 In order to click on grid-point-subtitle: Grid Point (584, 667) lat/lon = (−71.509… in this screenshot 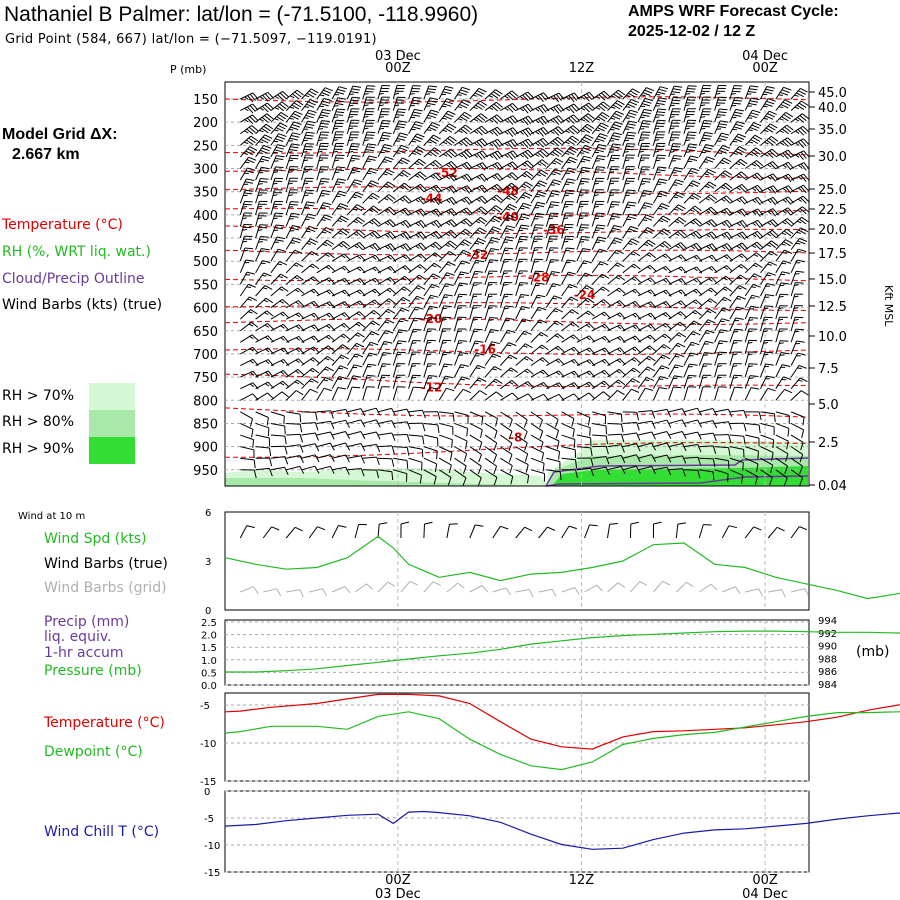, I will do `click(191, 39)`.